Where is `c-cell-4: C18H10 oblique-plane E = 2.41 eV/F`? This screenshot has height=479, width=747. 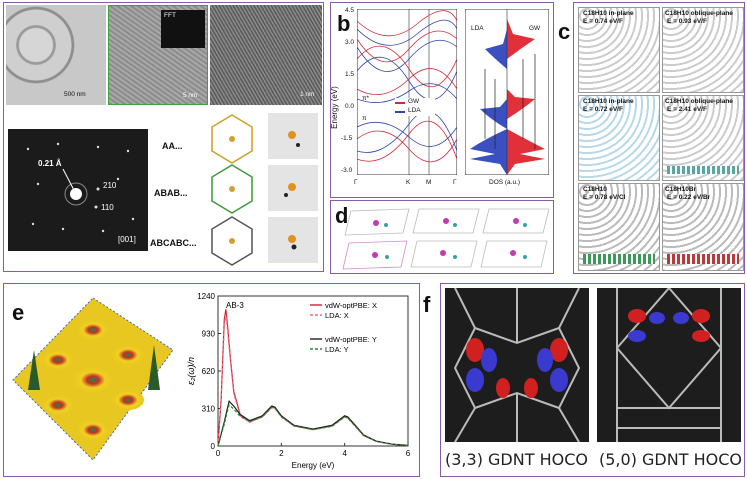 c-cell-4: C18H10 oblique-plane E = 2.41 eV/F is located at coordinates (703, 138).